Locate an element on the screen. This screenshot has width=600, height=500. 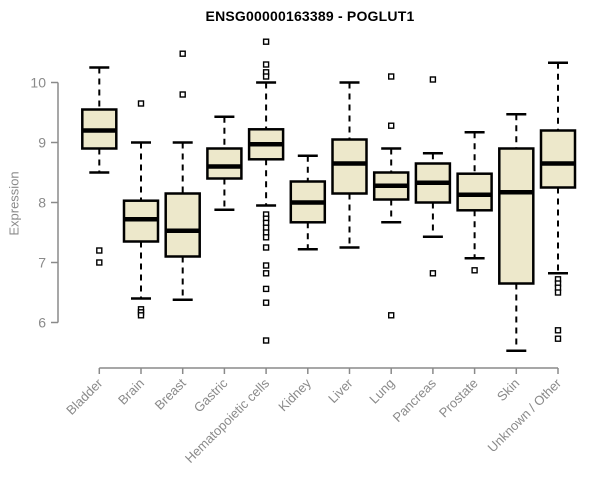
x-tick-label-bladder: Bladder is located at coordinates (84, 396).